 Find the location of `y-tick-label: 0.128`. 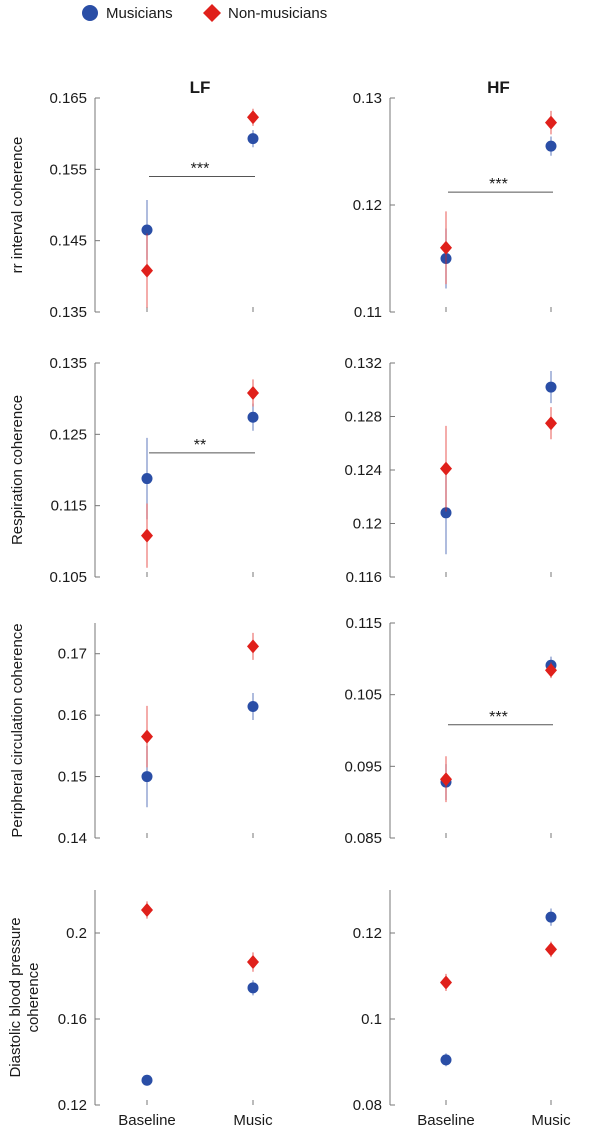

y-tick-label: 0.128 is located at coordinates (363, 417).